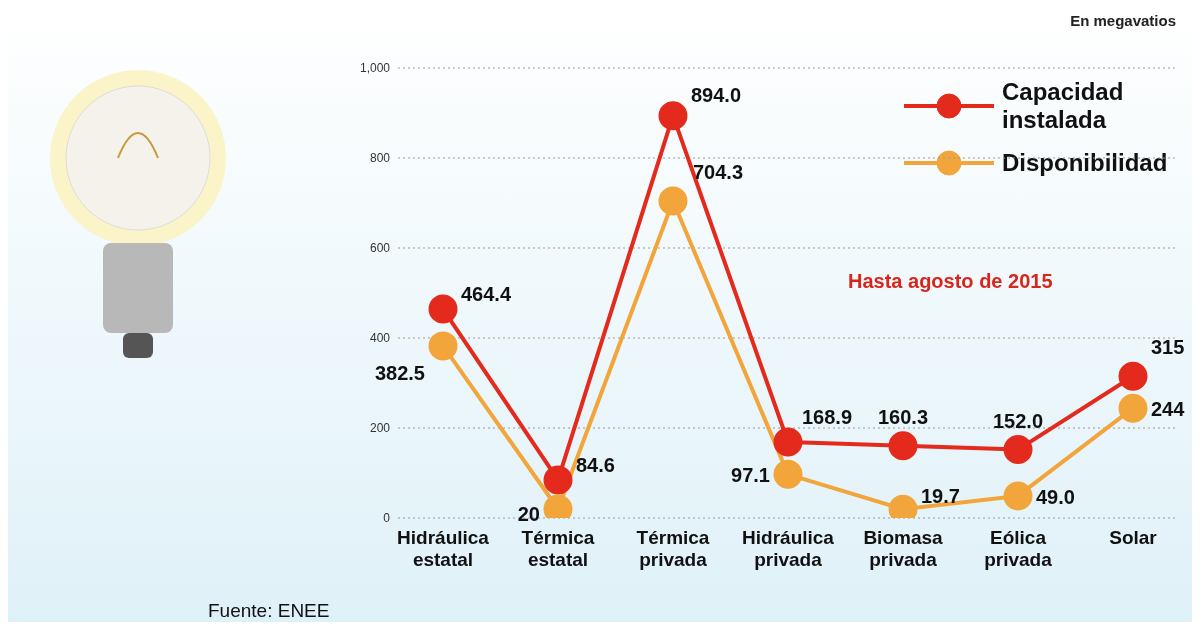 The height and width of the screenshot is (630, 1200). What do you see at coordinates (1168, 347) in the screenshot?
I see `data-label: 315` at bounding box center [1168, 347].